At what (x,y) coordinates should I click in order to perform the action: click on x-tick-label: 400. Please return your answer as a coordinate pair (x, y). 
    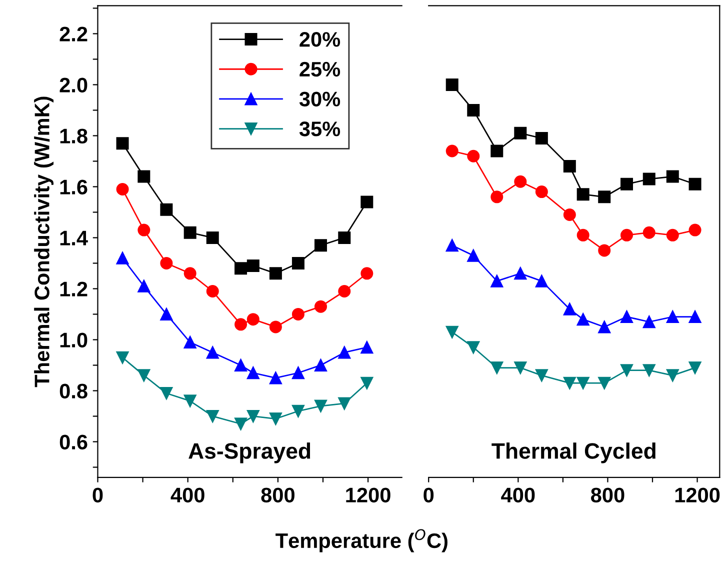
    Looking at the image, I should click on (518, 495).